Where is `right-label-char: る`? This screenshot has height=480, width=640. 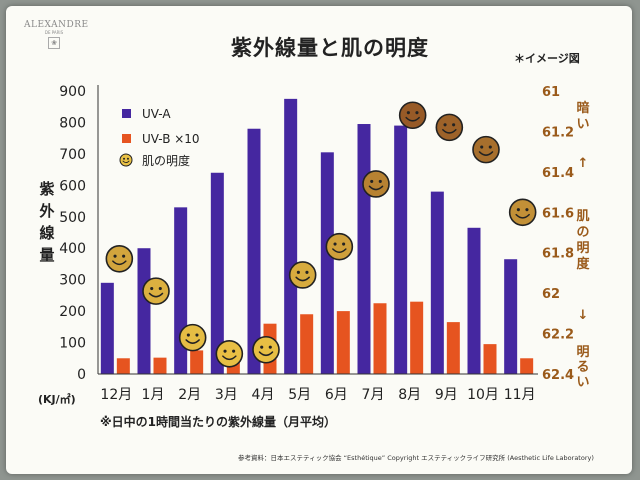 right-label-char: る is located at coordinates (582, 367).